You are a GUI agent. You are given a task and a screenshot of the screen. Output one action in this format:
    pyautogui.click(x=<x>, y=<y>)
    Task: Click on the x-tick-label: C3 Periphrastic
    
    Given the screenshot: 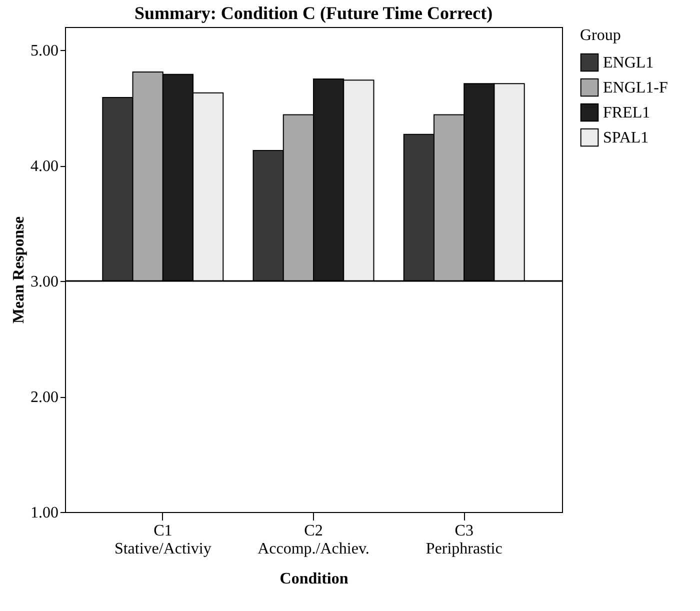 What is the action you would take?
    pyautogui.click(x=464, y=540)
    